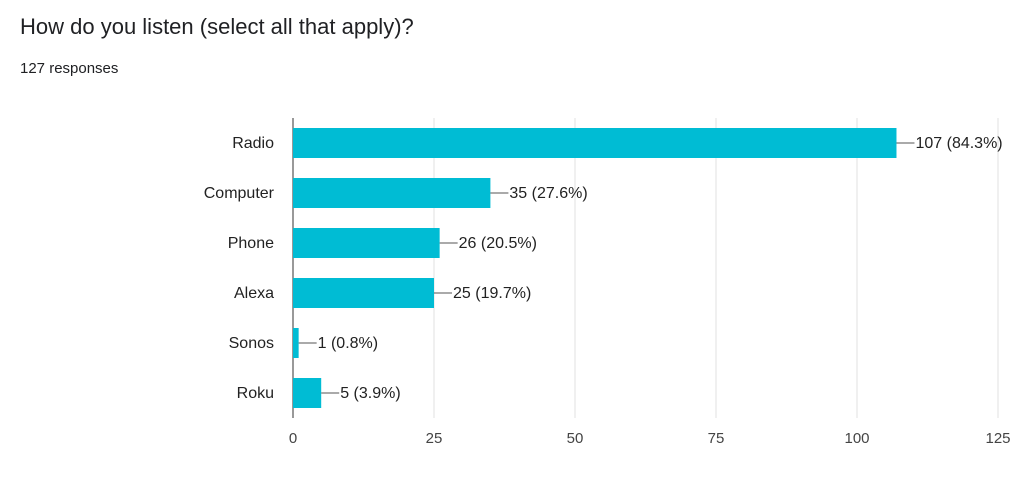 The height and width of the screenshot is (482, 1024). What do you see at coordinates (997, 438) in the screenshot?
I see `x-tick-label: 125` at bounding box center [997, 438].